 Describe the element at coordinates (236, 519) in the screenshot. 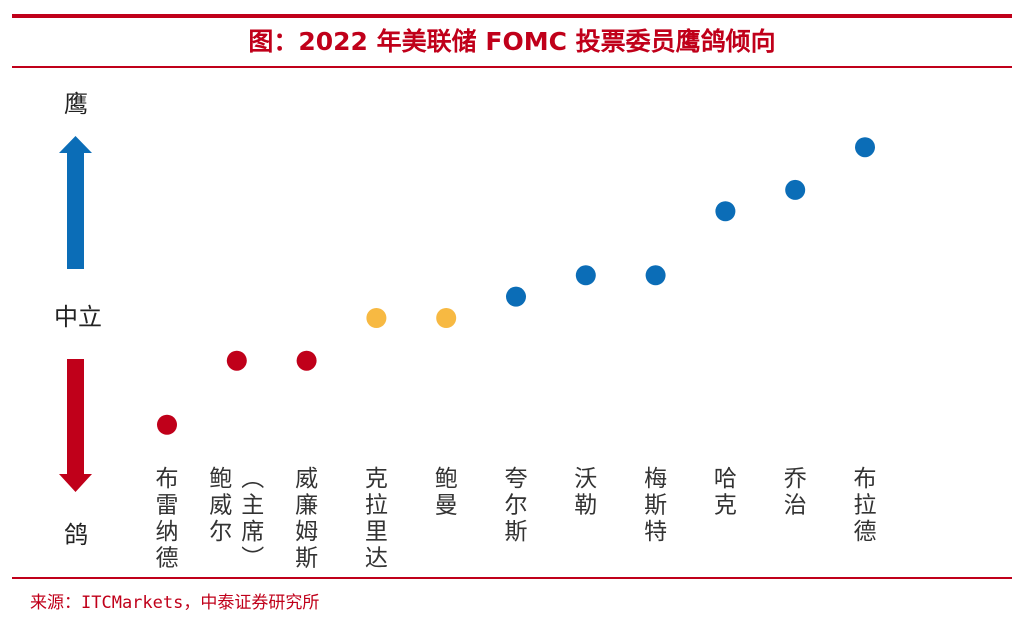

I see `member-label: 鲍威尔 ︵主席︶` at that location.